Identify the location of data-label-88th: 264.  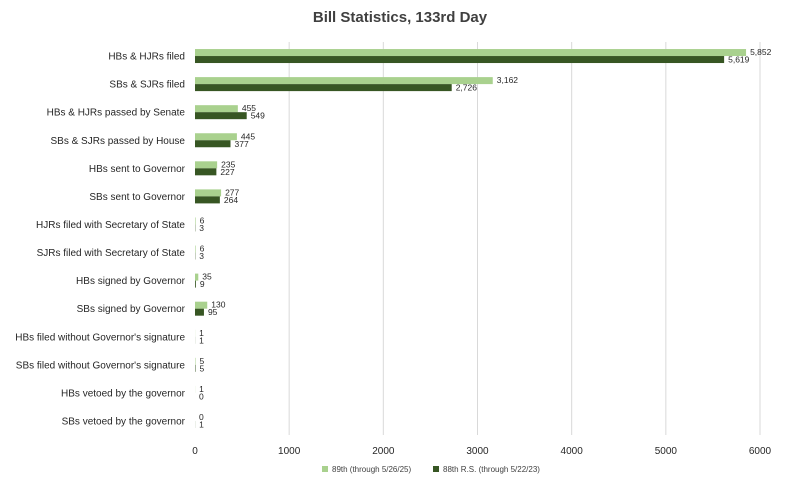
(231, 200).